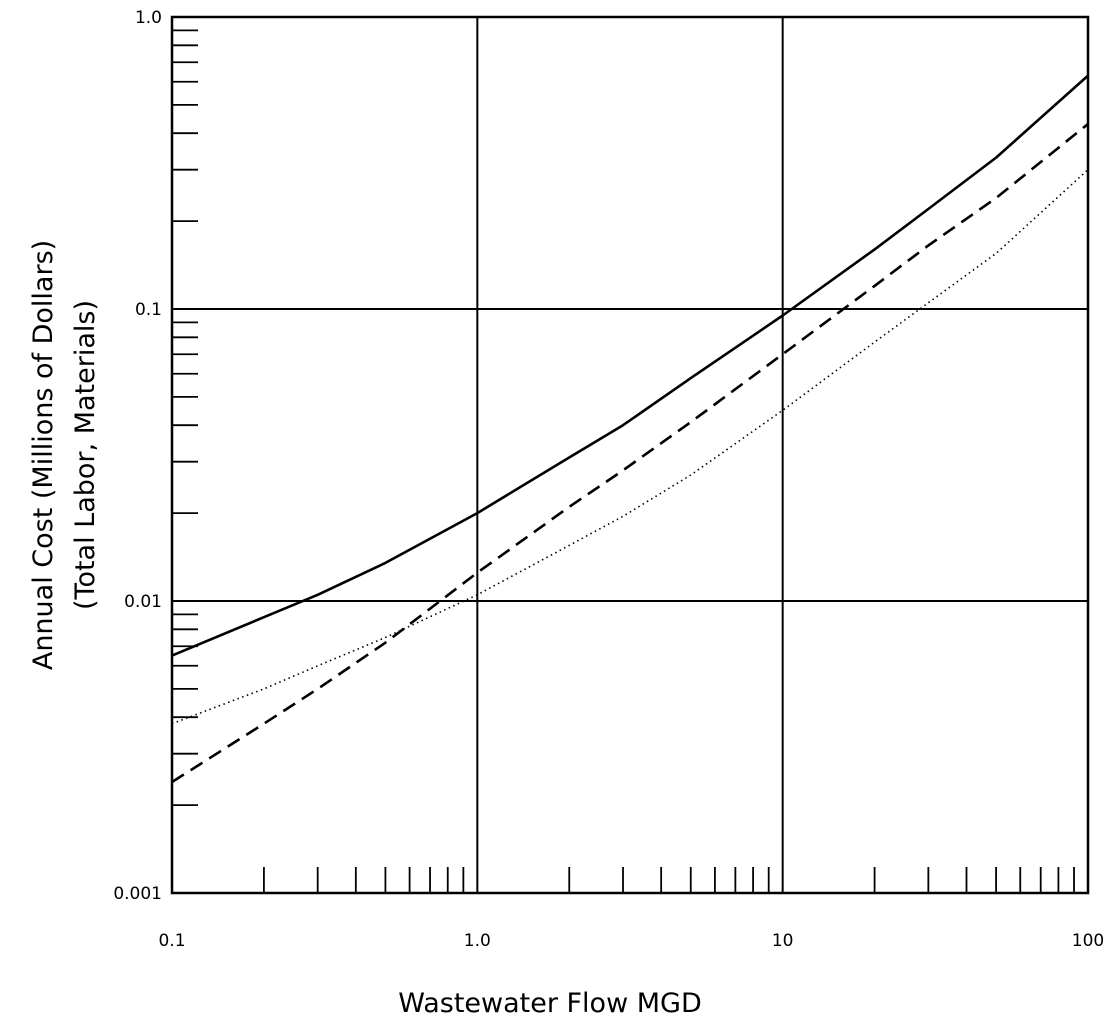  Describe the element at coordinates (783, 941) in the screenshot. I see `x-tick-label: 10` at that location.